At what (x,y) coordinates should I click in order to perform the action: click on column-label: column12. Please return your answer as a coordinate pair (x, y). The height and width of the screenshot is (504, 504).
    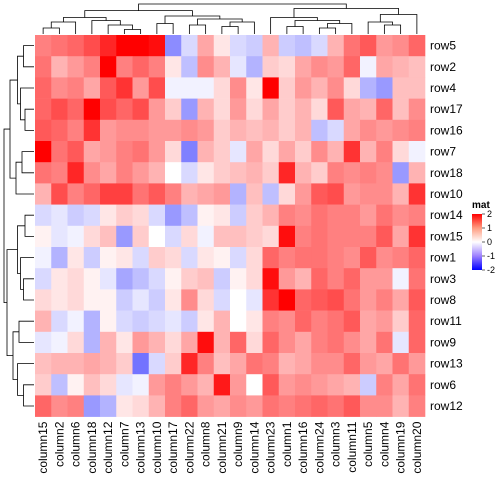
    Looking at the image, I should click on (108, 447).